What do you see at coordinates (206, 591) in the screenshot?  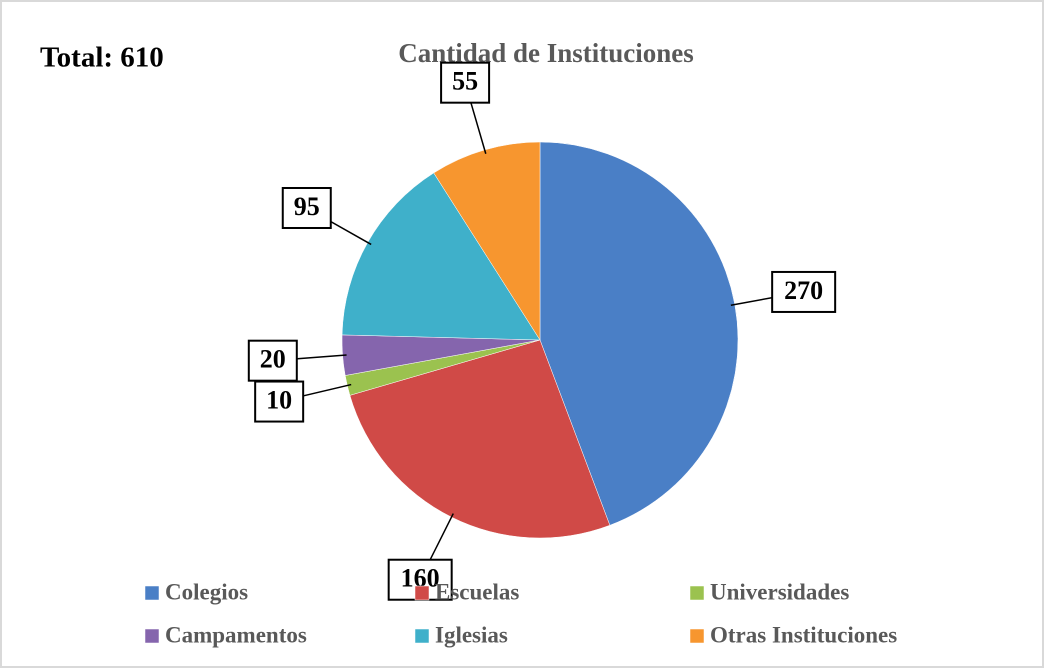 I see `legend-label: Colegios` at bounding box center [206, 591].